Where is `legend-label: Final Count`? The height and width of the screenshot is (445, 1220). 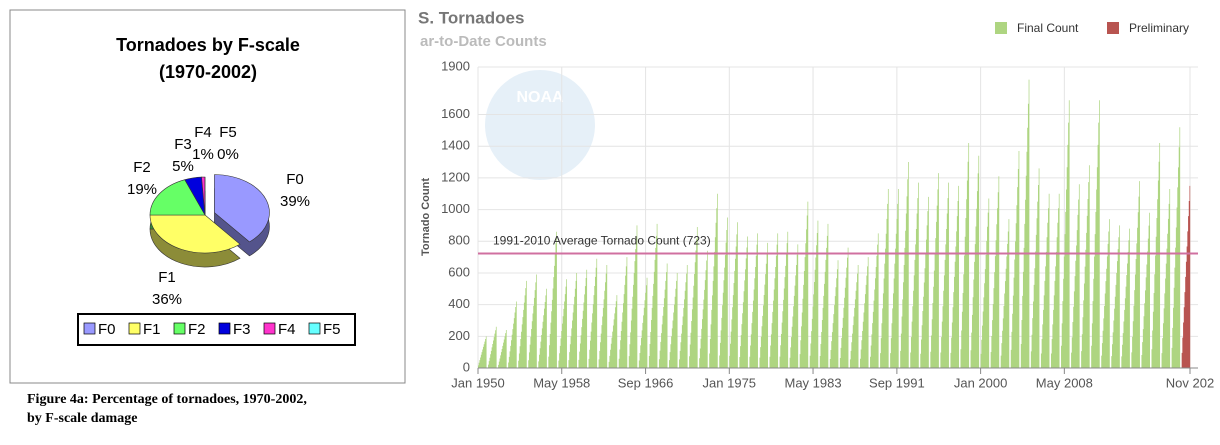
legend-label: Final Count is located at coordinates (1048, 28).